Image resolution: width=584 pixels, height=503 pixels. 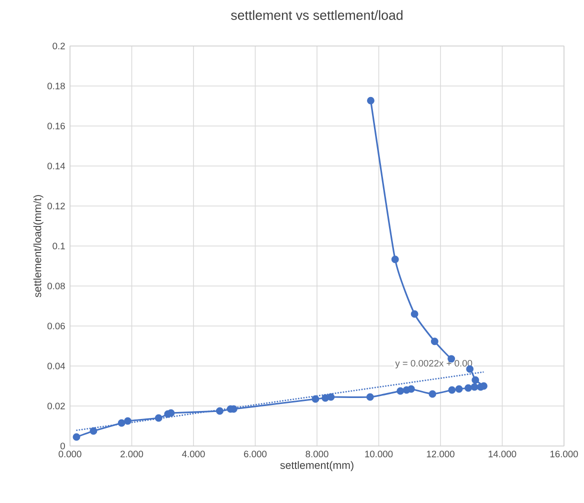 I want to click on x-axis-title: settlement(mm), so click(x=317, y=466).